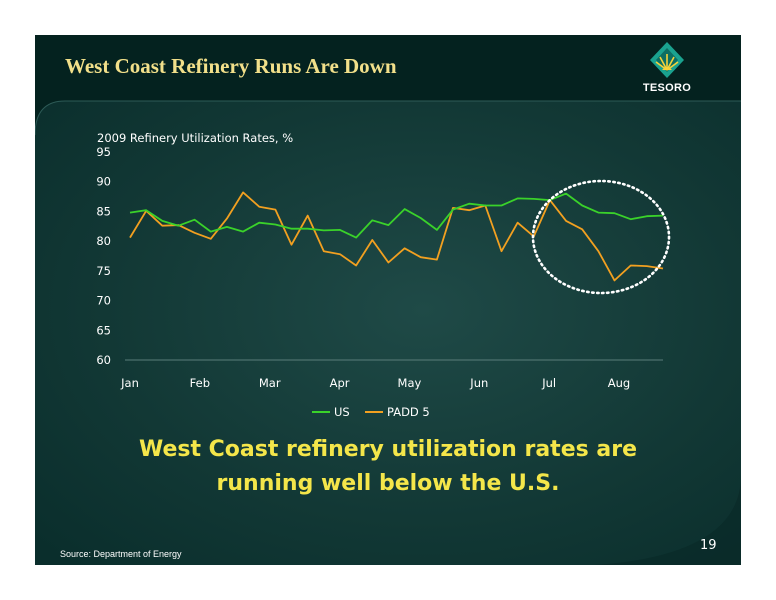 The width and height of the screenshot is (776, 600). Describe the element at coordinates (548, 383) in the screenshot. I see `x-tick-label: Jul` at that location.